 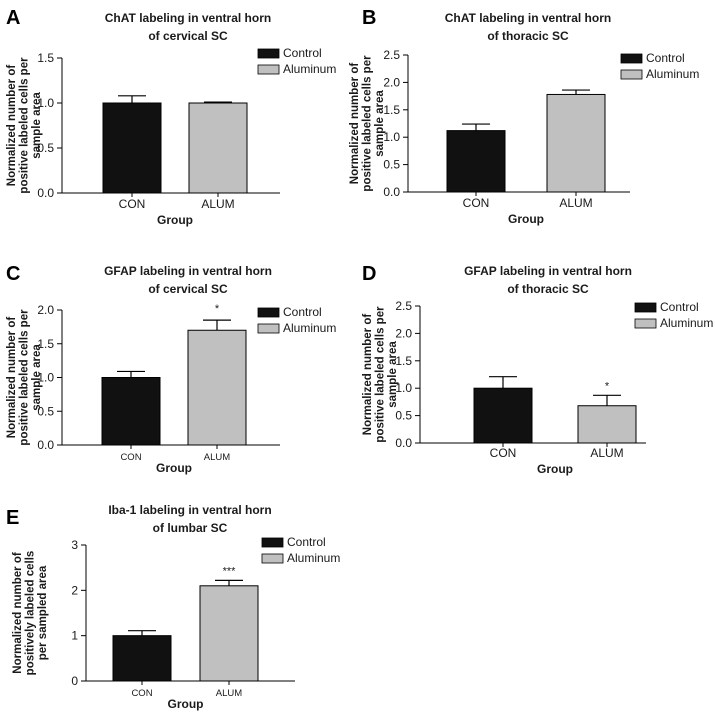 I want to click on y-tick-label: 2, so click(x=74, y=590).